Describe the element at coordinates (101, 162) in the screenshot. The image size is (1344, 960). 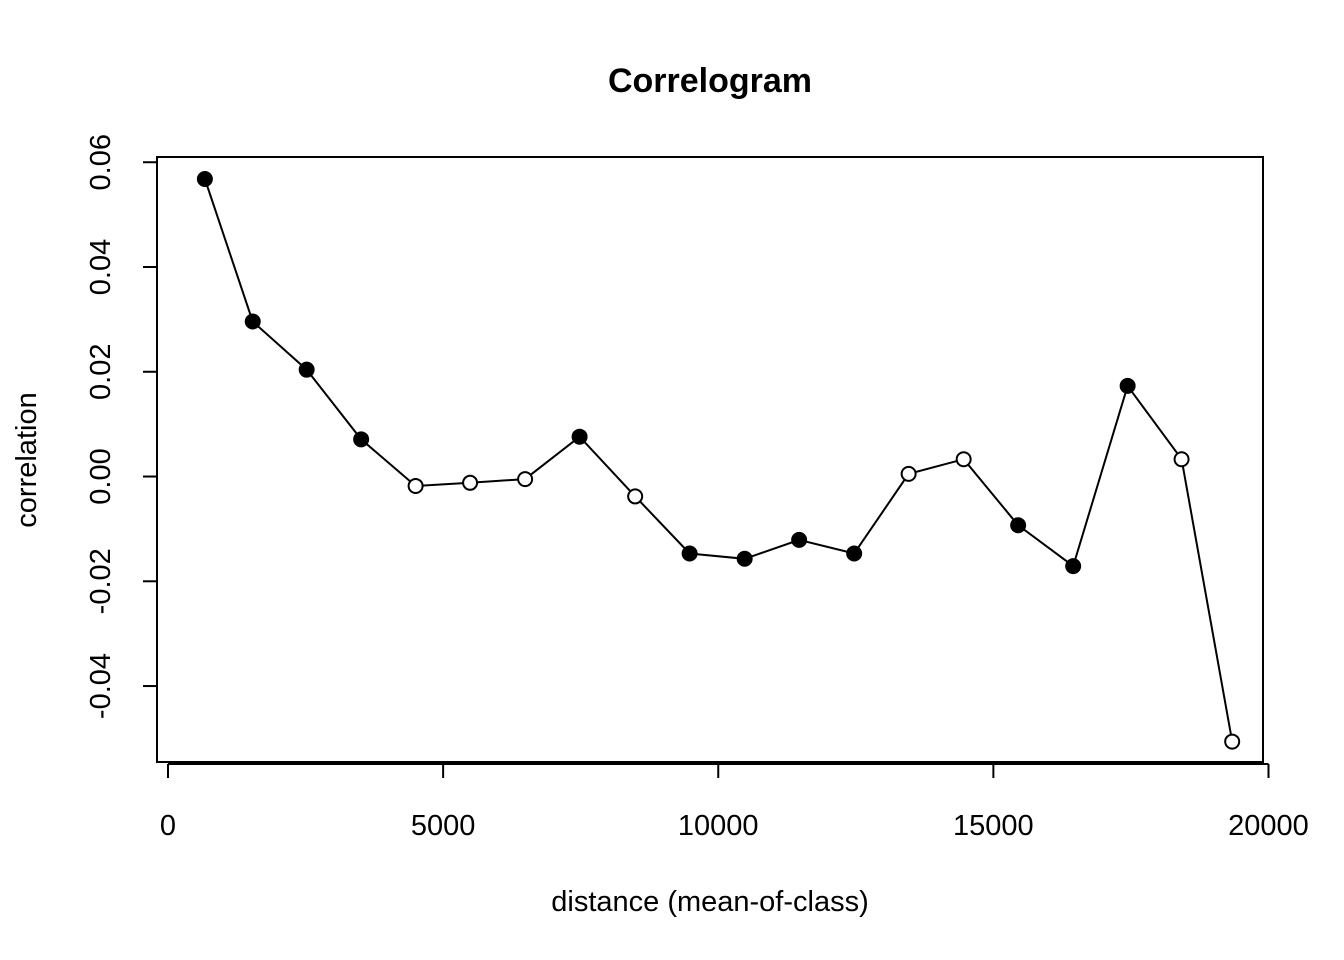
I see `y-tick-label: 0.06` at that location.